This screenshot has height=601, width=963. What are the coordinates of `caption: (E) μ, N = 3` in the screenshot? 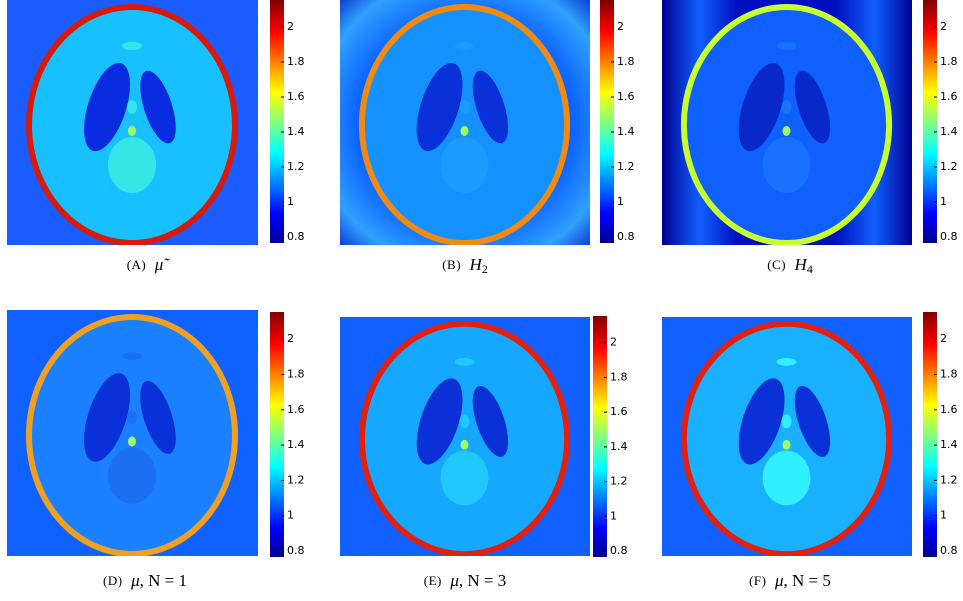 It's located at (465, 580).